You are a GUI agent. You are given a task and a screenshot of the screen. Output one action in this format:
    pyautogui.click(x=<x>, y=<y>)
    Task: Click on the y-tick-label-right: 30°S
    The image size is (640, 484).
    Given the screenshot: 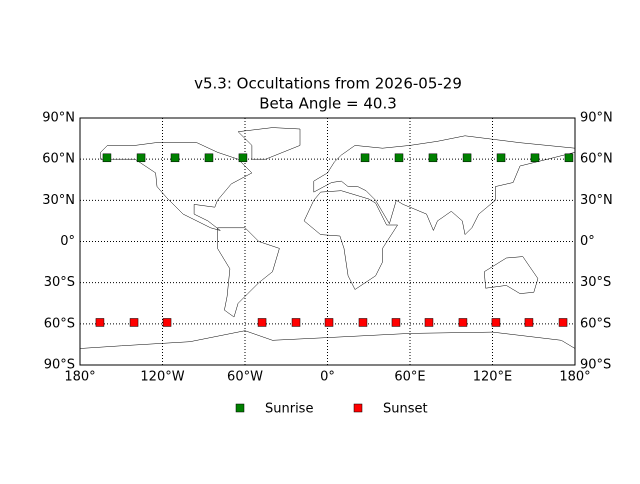 What is the action you would take?
    pyautogui.click(x=595, y=282)
    